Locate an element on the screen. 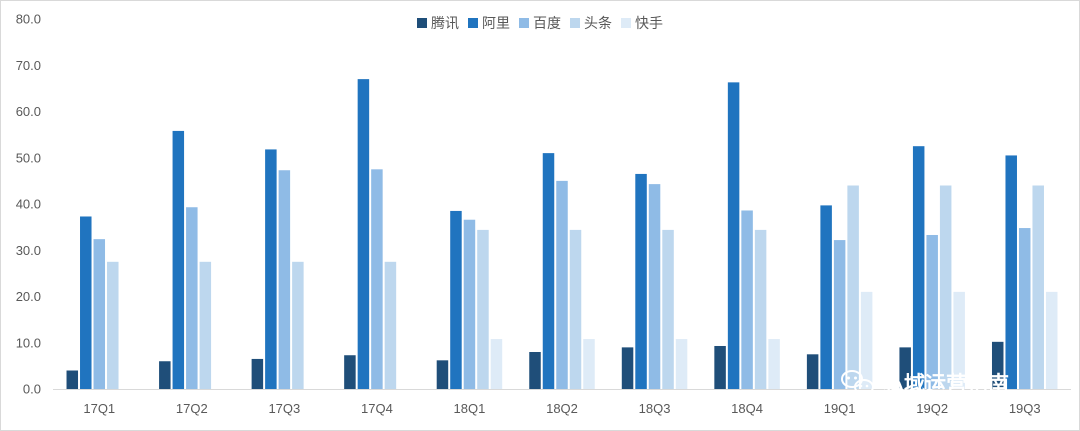 Image resolution: width=1080 pixels, height=431 pixels. bar-4-19q3 is located at coordinates (1038, 287).